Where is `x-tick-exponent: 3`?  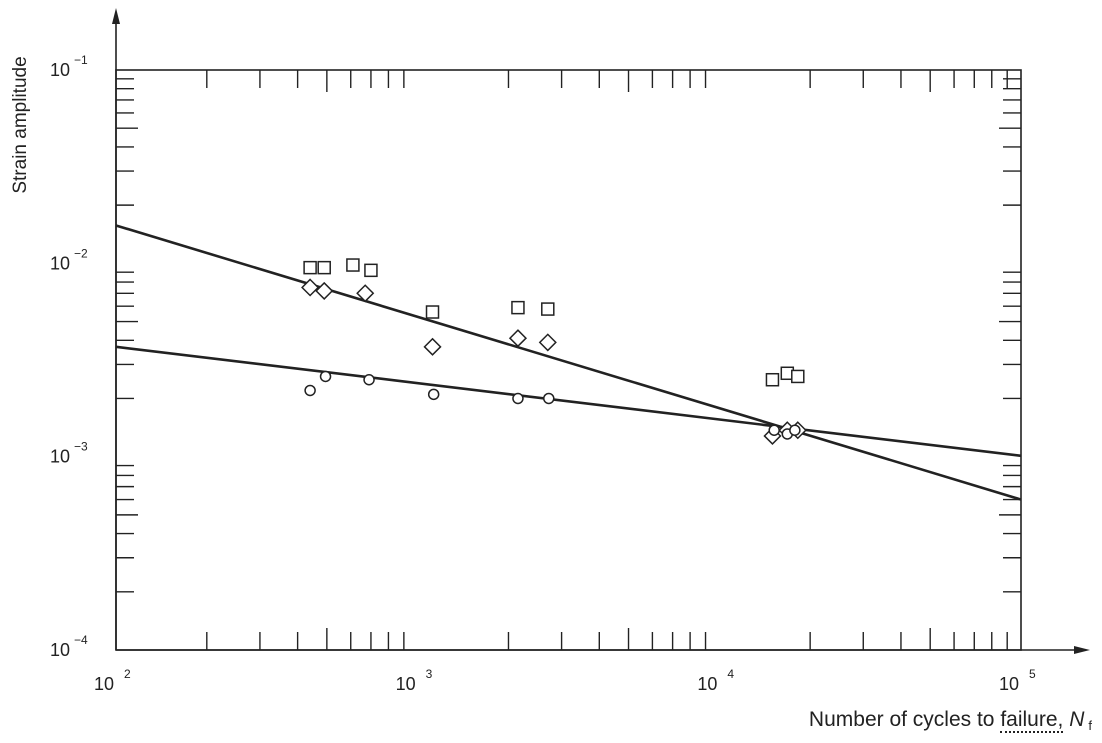 x-tick-exponent: 3 is located at coordinates (429, 674).